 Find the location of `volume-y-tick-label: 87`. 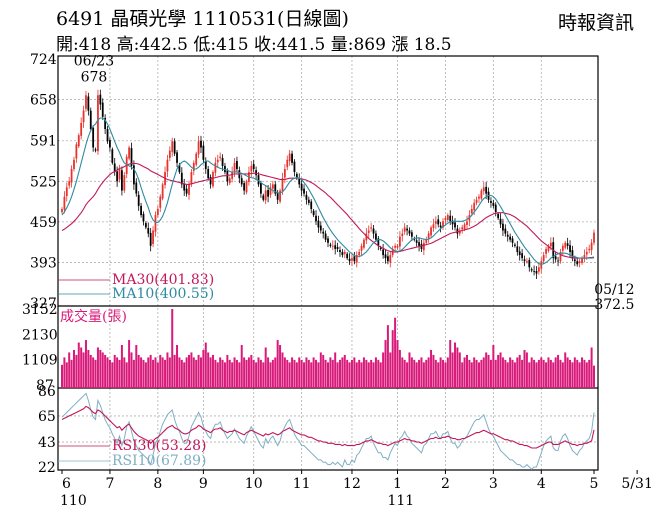

volume-y-tick-label: 87 is located at coordinates (45, 386).